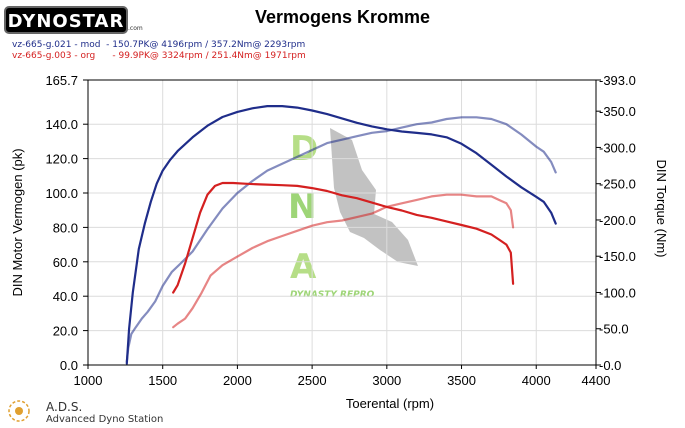 The image size is (685, 428). I want to click on y-tick-label: 165.7, so click(61, 80).